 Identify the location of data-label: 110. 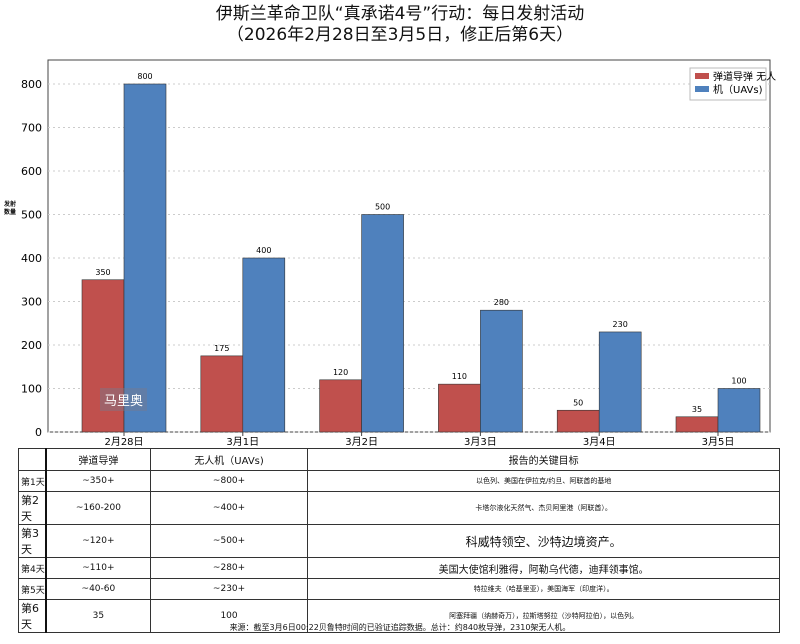
(459, 376).